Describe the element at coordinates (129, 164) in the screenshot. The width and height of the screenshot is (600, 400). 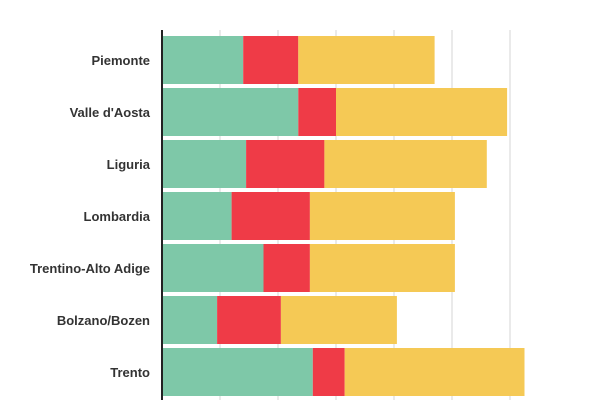
I see `category-label: Liguria` at that location.